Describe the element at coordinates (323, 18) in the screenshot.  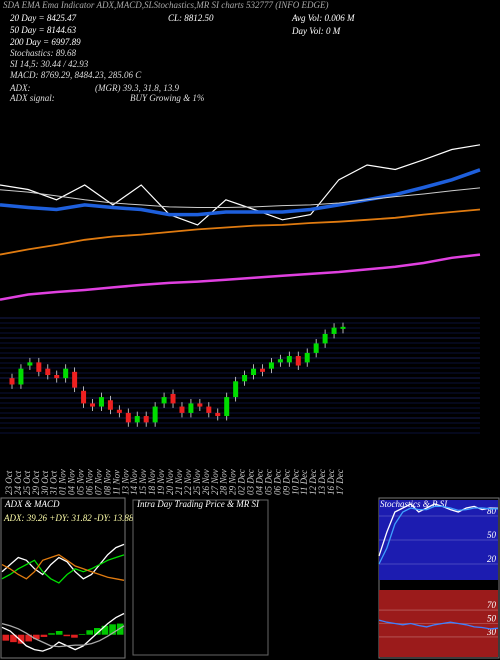
I see `header-text: Avg Vol: 0.006 M` at that location.